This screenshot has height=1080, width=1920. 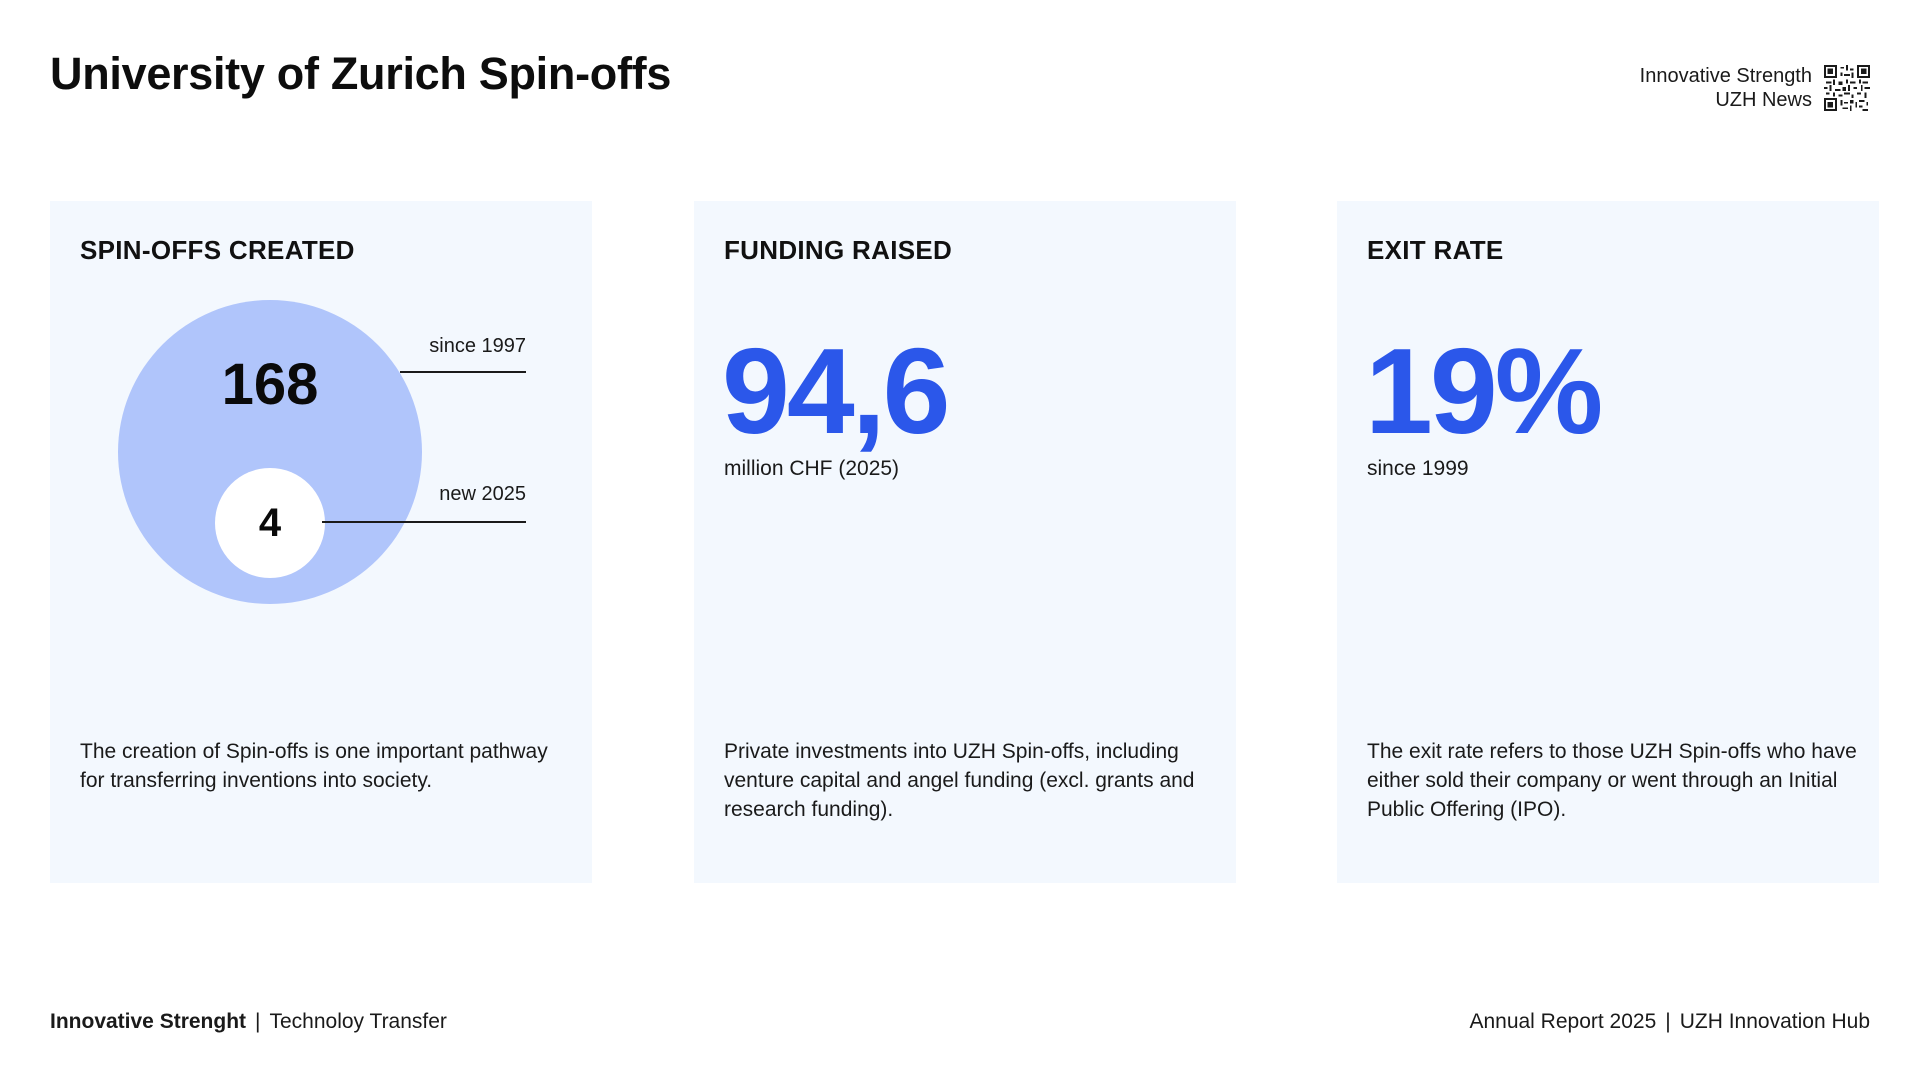 I want to click on footer-right: Annual Report 2025 | UZH Innovation Hub, so click(x=1669, y=1022).